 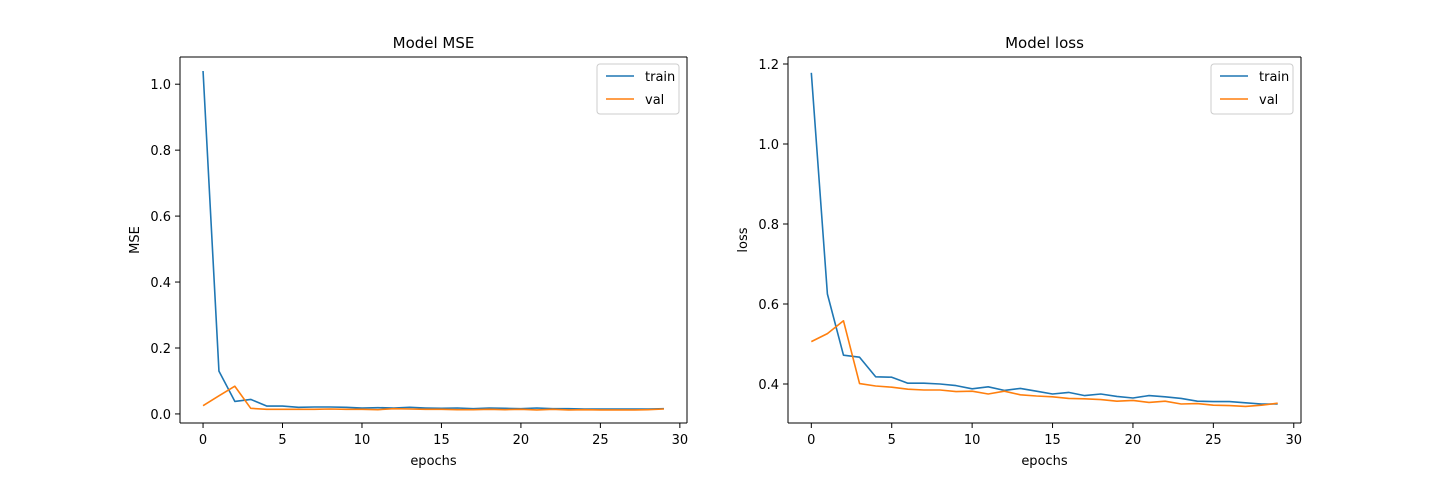 I want to click on chart-title: Model MSE, so click(x=434, y=43).